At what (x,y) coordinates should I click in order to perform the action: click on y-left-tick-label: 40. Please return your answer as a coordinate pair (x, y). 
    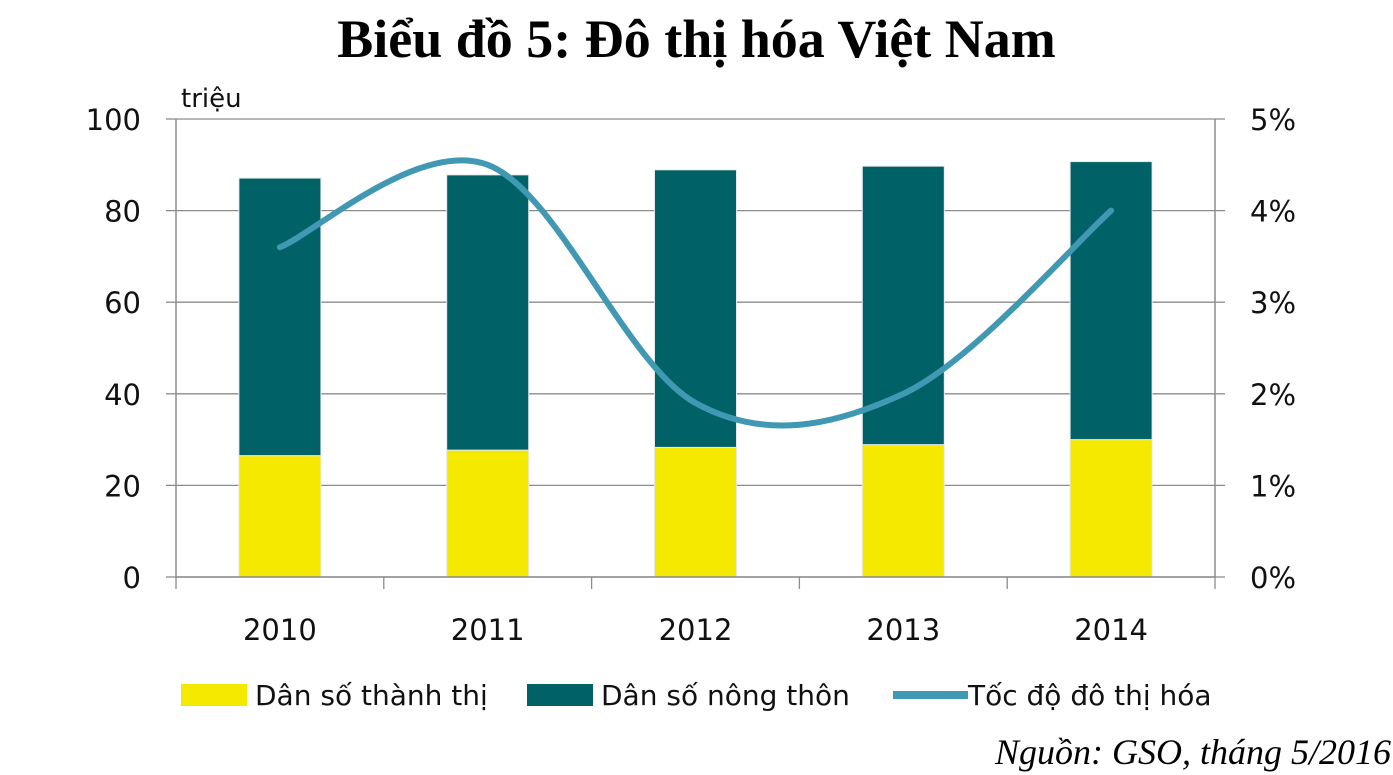
    Looking at the image, I should click on (122, 395).